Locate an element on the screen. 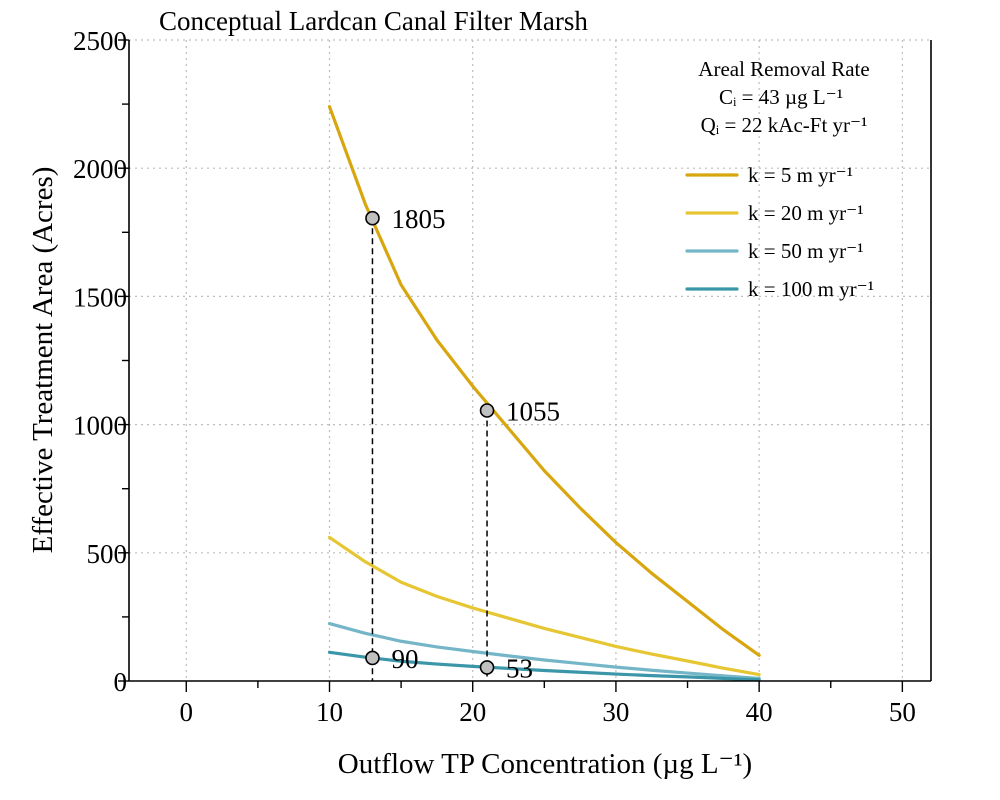 This screenshot has height=800, width=1000. y-tick-label: 1500 is located at coordinates (100, 297).